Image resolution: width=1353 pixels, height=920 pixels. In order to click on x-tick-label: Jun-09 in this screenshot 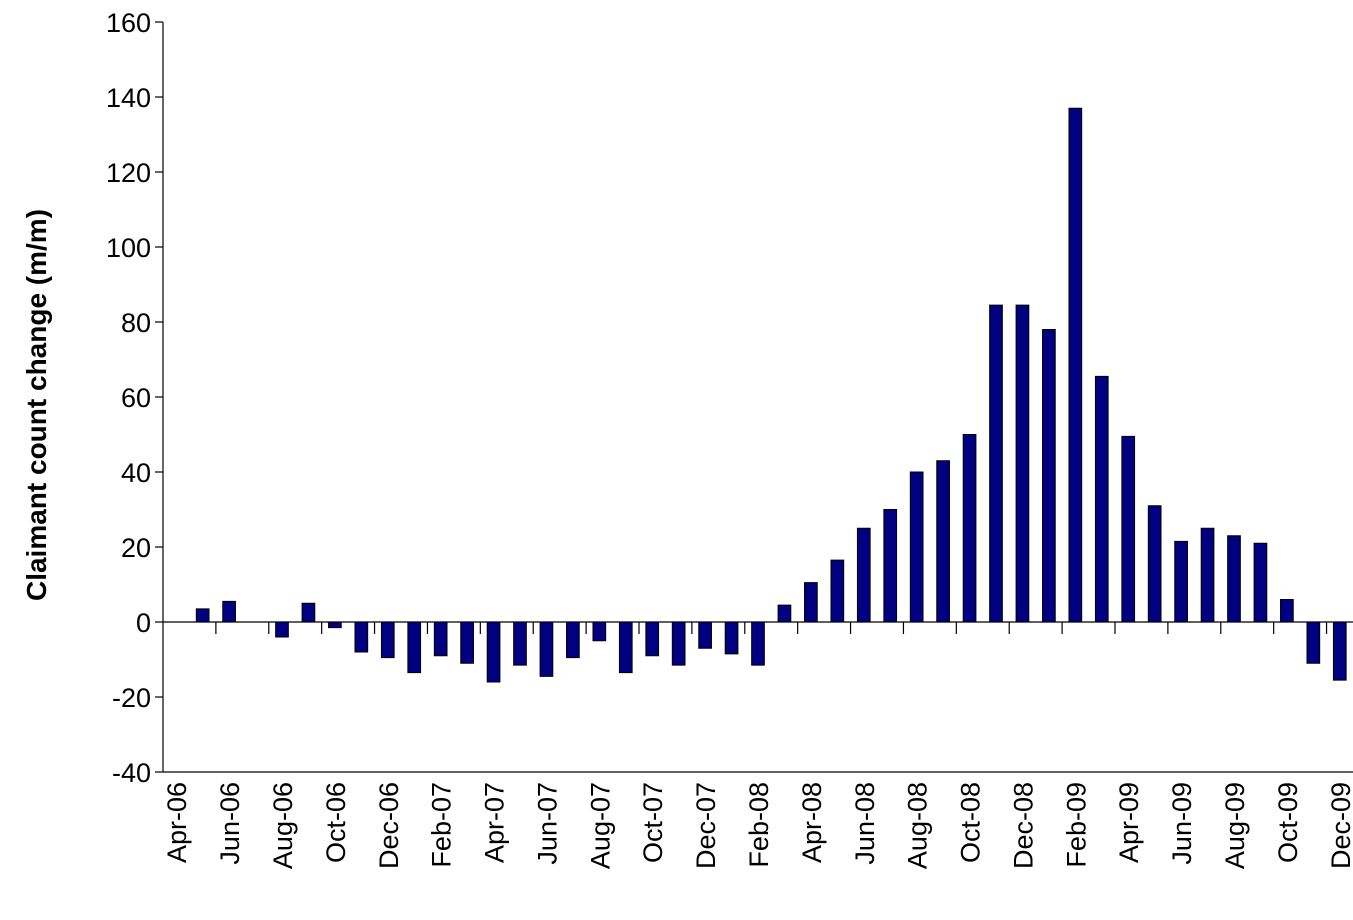, I will do `click(1182, 823)`.